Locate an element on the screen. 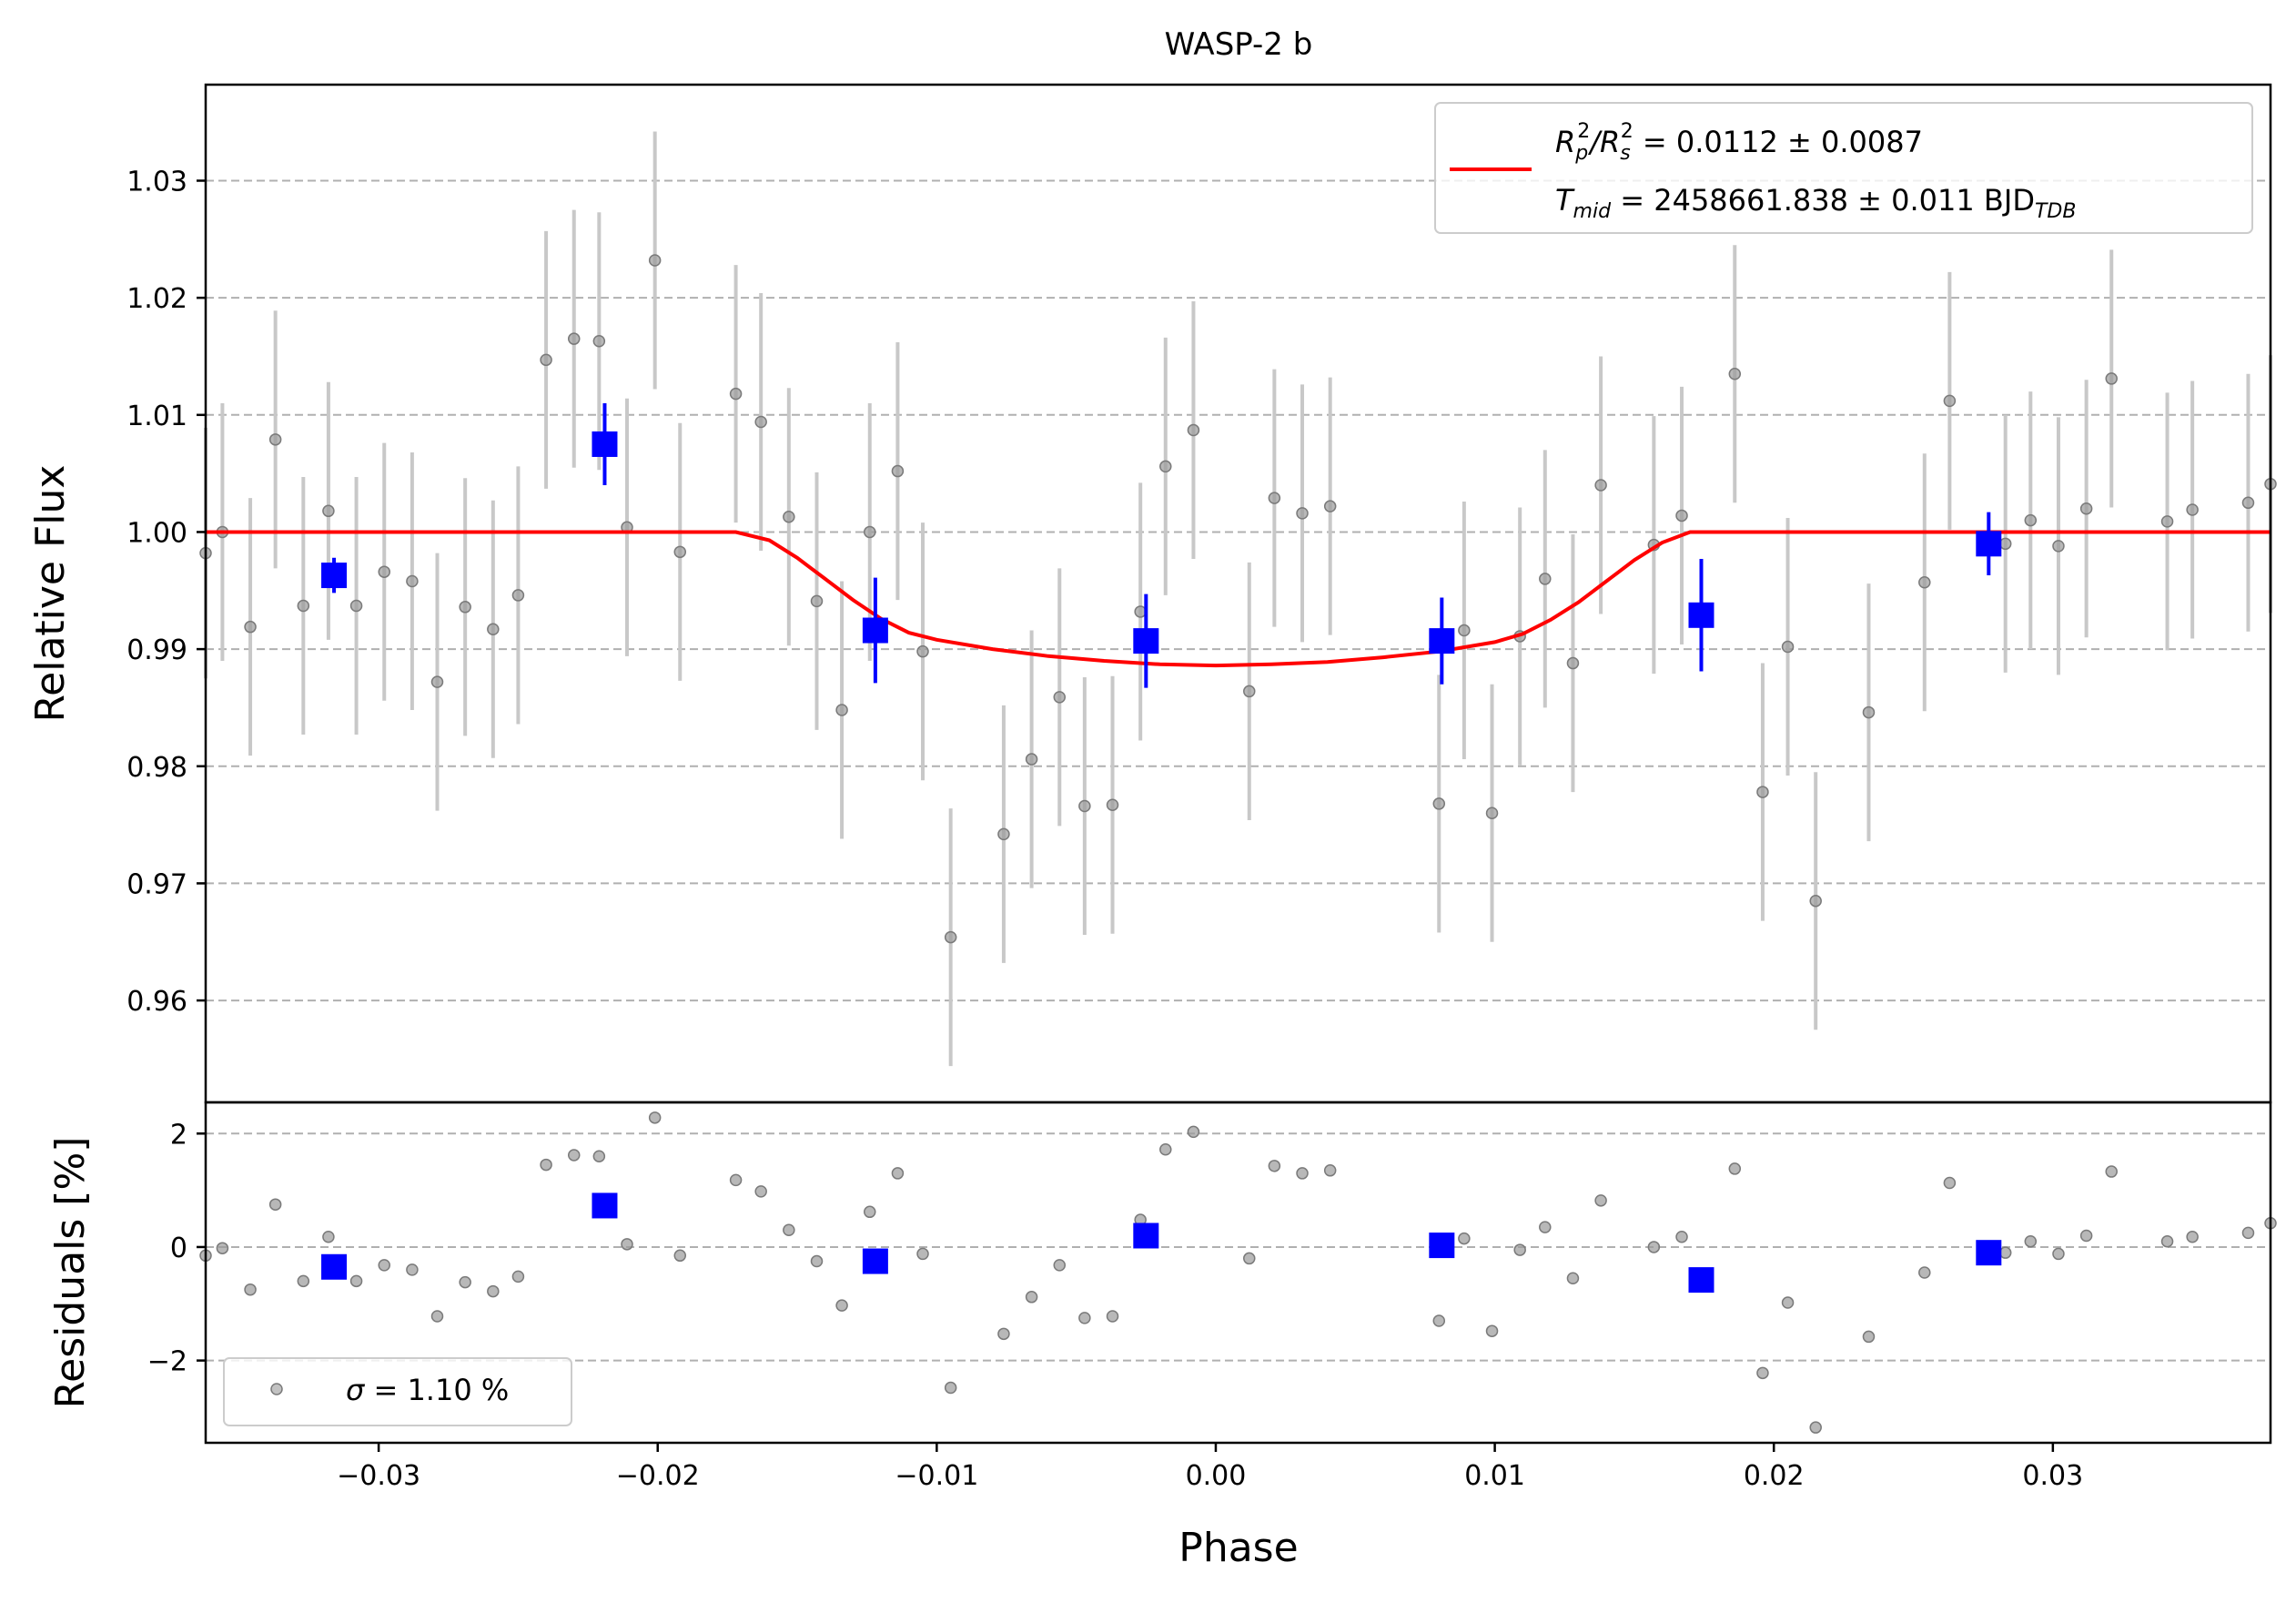 Image resolution: width=2296 pixels, height=1603 pixels. flux-binned-points is located at coordinates (1161, 545).